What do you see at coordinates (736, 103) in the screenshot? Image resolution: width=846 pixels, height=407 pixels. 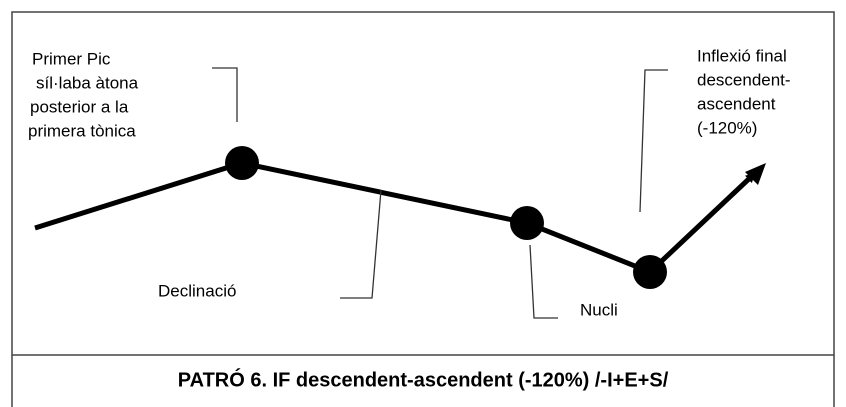 I see `label-line: ascendent` at bounding box center [736, 103].